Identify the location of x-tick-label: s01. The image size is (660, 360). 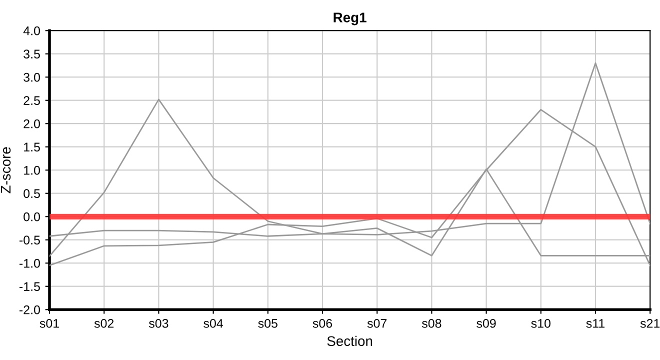
(49, 323).